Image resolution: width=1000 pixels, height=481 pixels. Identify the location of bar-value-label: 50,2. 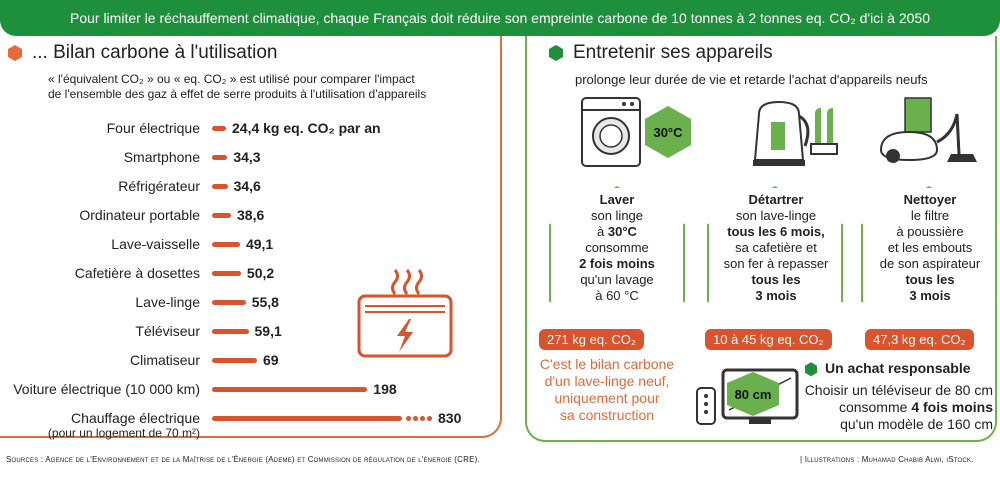
(260, 273).